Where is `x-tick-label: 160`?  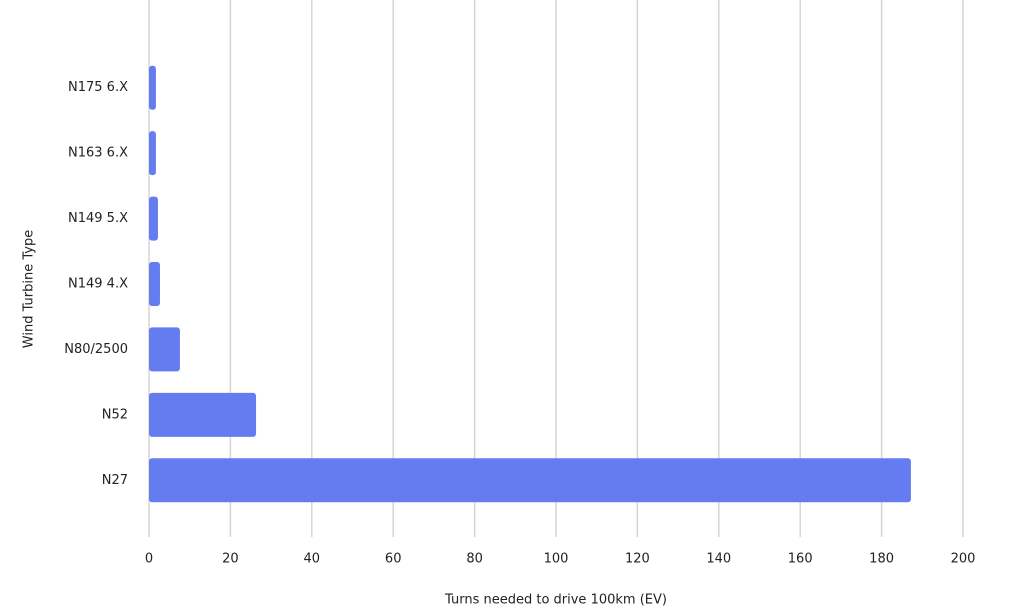 x-tick-label: 160 is located at coordinates (800, 559).